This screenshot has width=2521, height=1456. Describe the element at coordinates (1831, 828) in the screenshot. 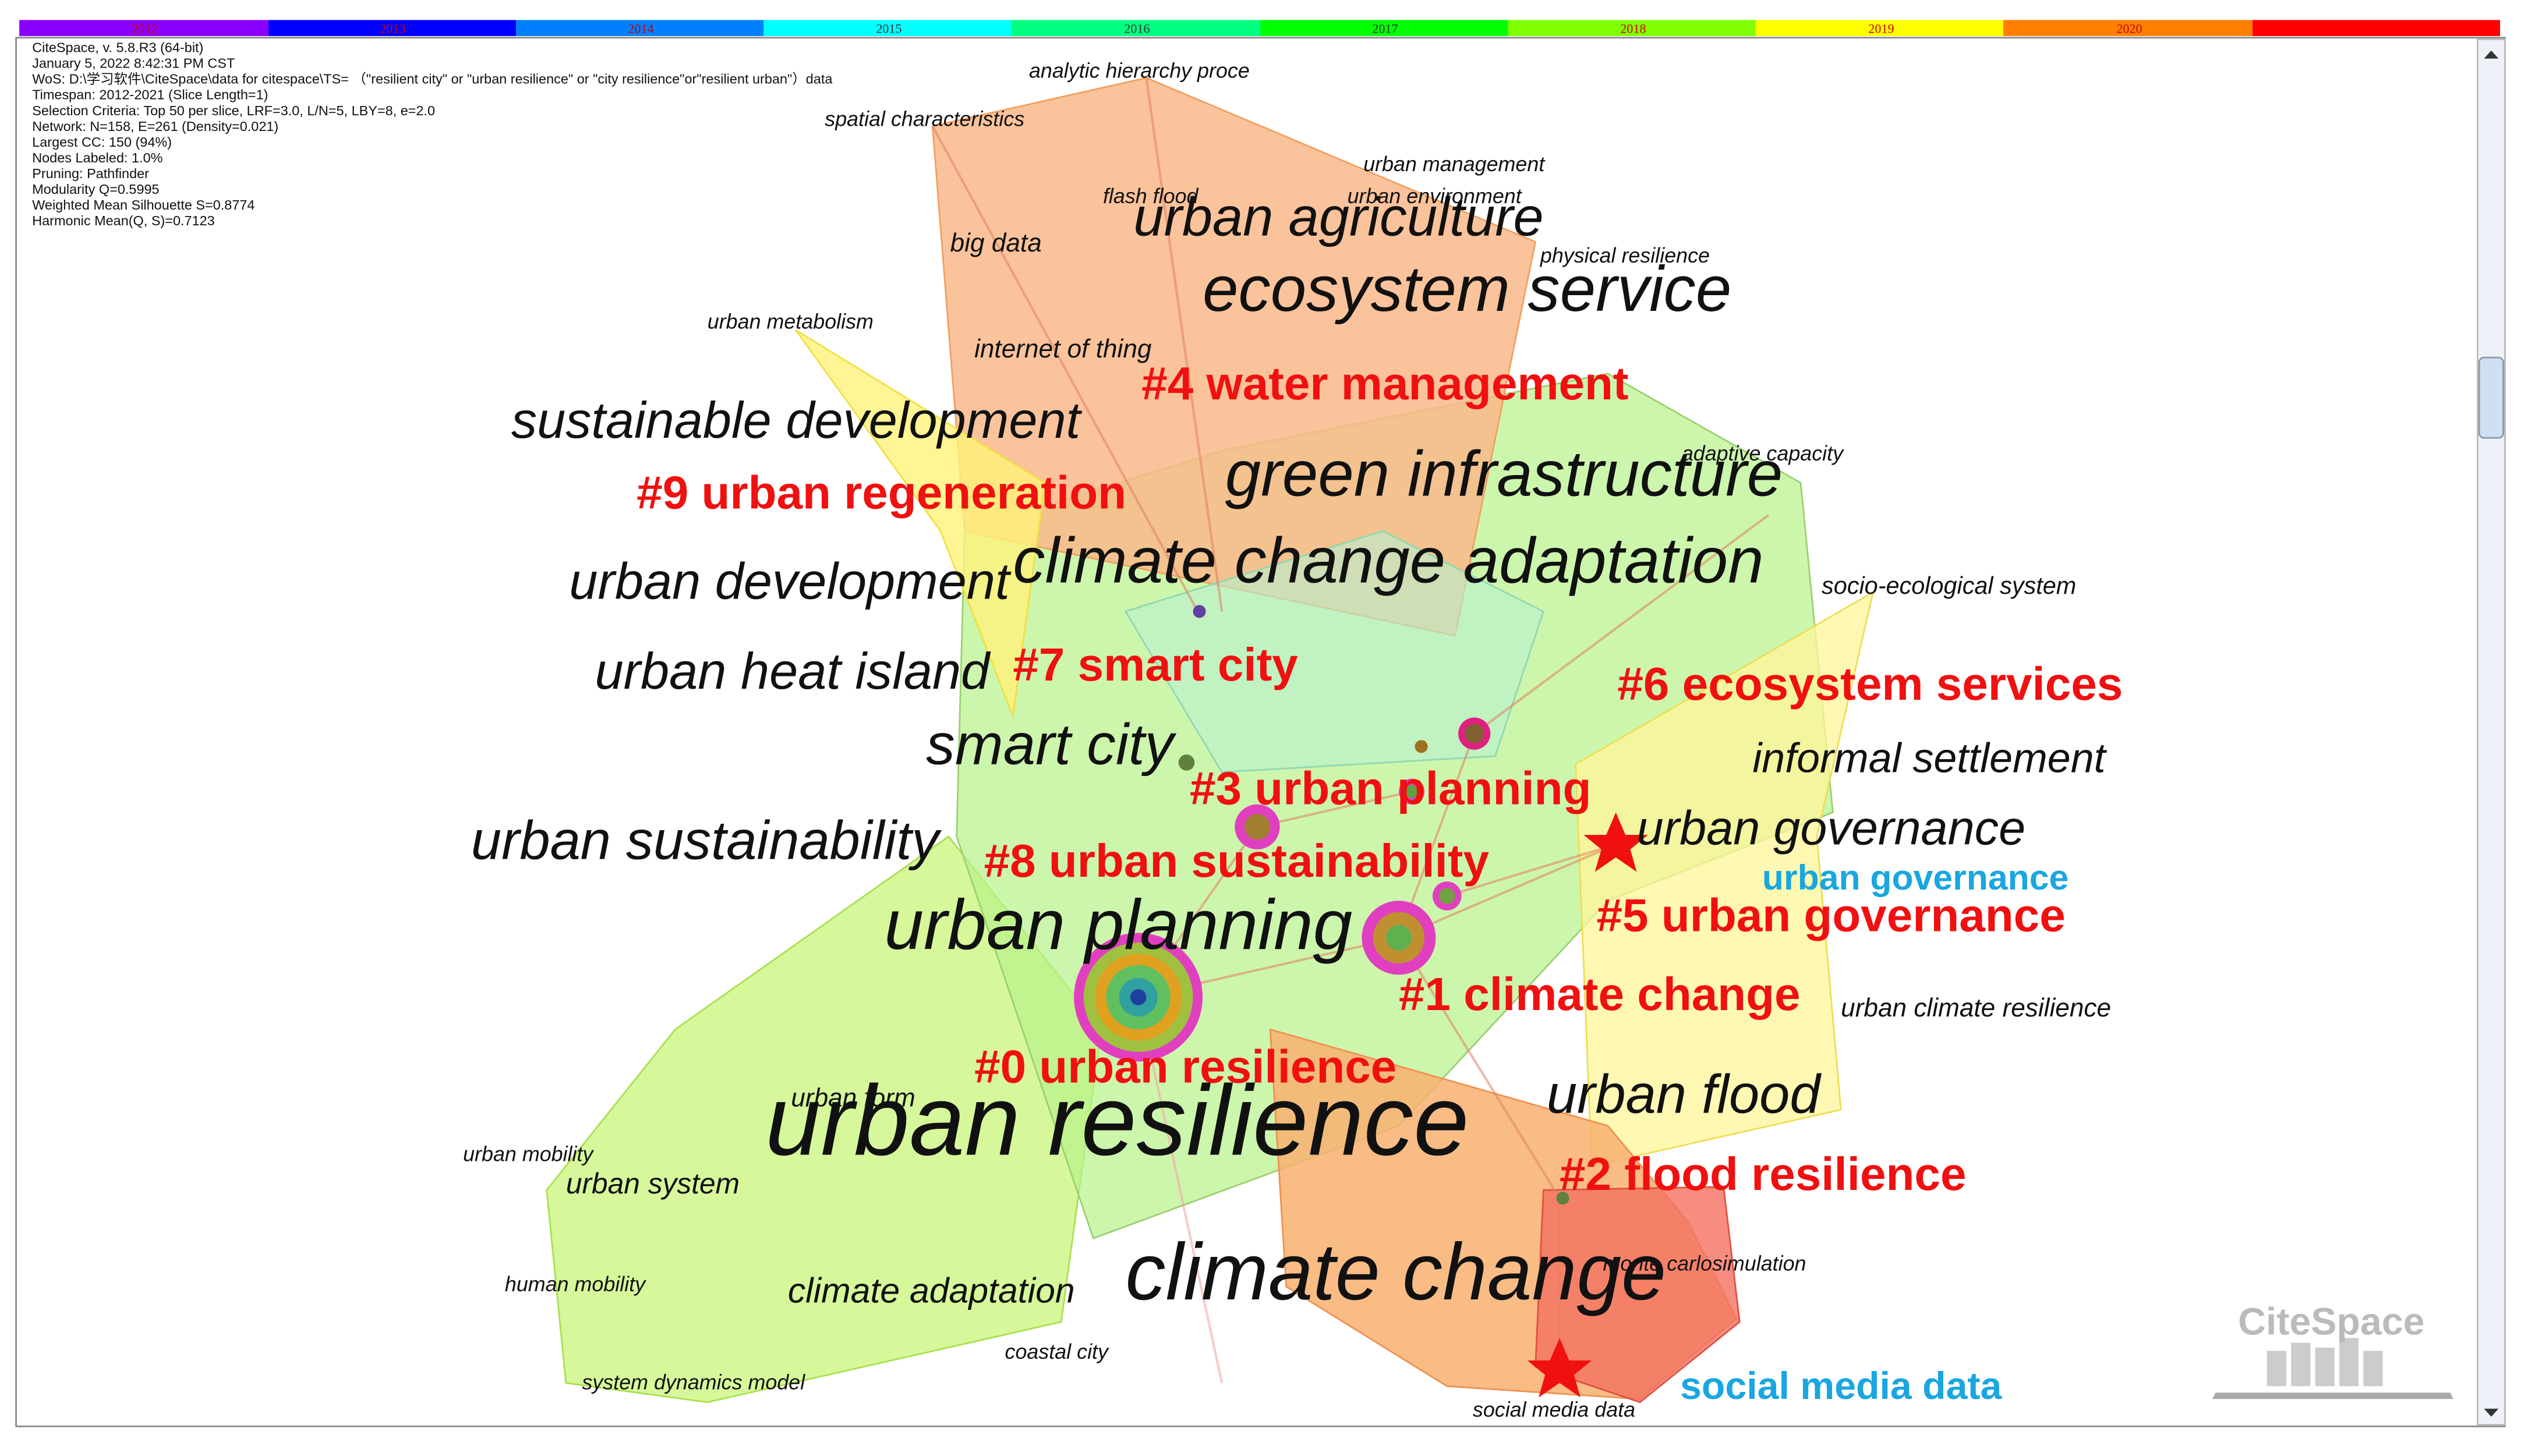

I see `keyword-label: urban governance` at that location.